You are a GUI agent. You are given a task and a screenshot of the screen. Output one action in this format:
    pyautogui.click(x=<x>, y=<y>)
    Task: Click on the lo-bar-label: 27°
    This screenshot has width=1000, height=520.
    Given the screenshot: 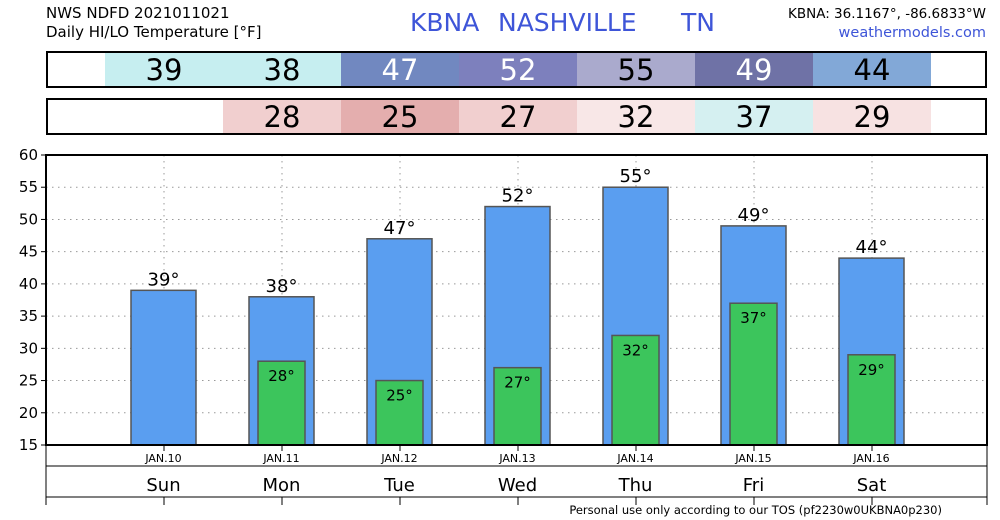 What is the action you would take?
    pyautogui.click(x=517, y=383)
    